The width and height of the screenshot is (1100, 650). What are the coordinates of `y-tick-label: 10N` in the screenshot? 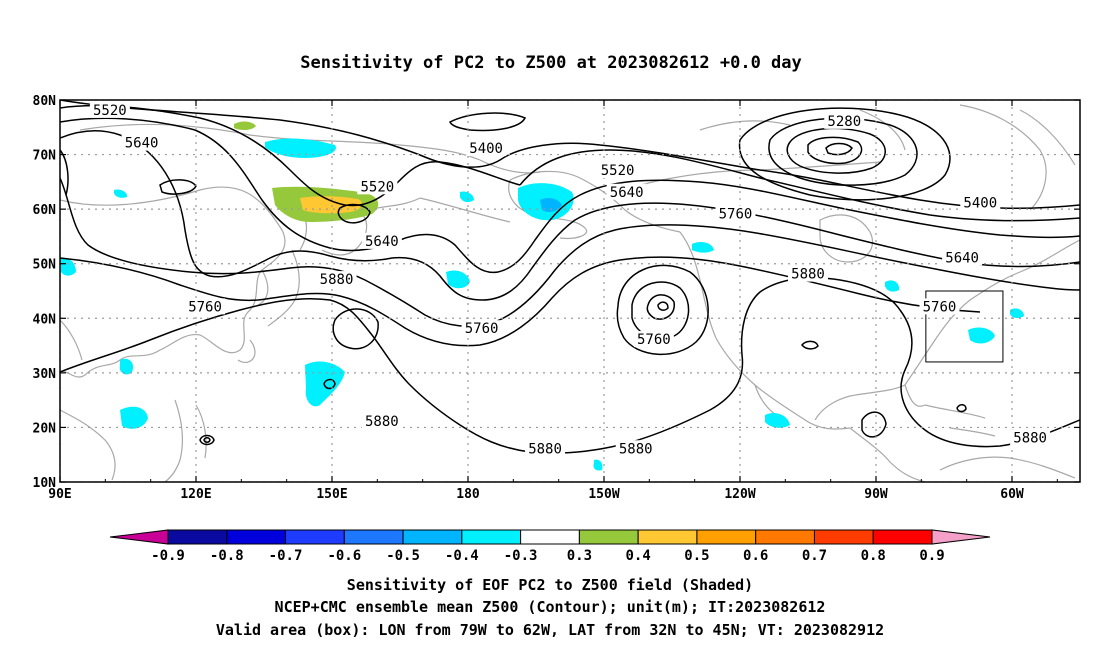 It's located at (45, 483).